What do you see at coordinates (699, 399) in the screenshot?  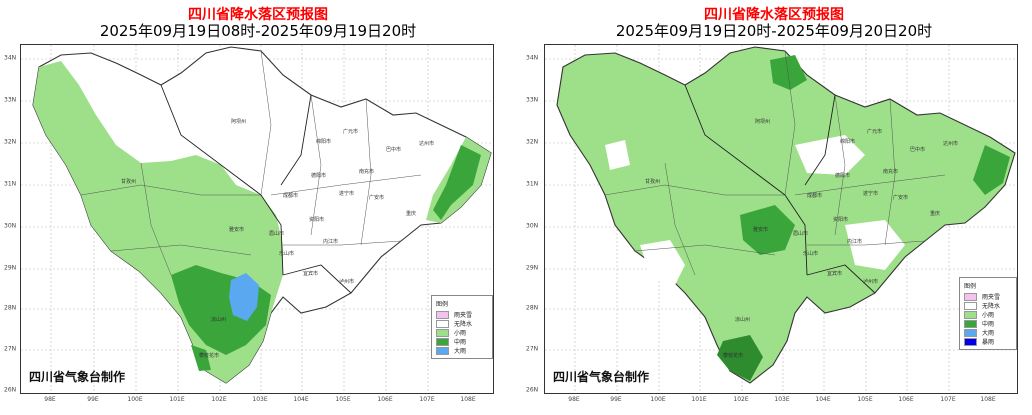 I see `lon-label-101: 101E` at bounding box center [699, 399].